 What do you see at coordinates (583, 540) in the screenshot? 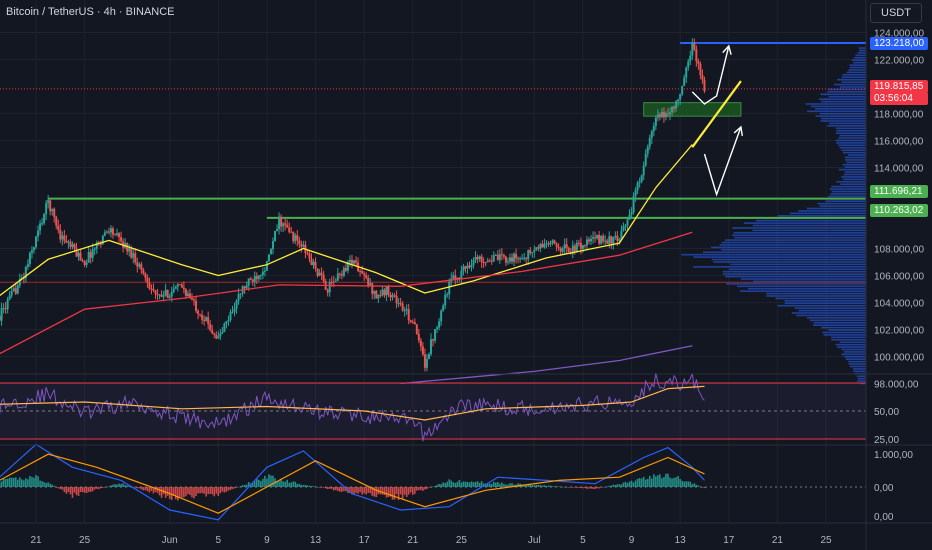
I see `x-tick-label: 5` at bounding box center [583, 540].